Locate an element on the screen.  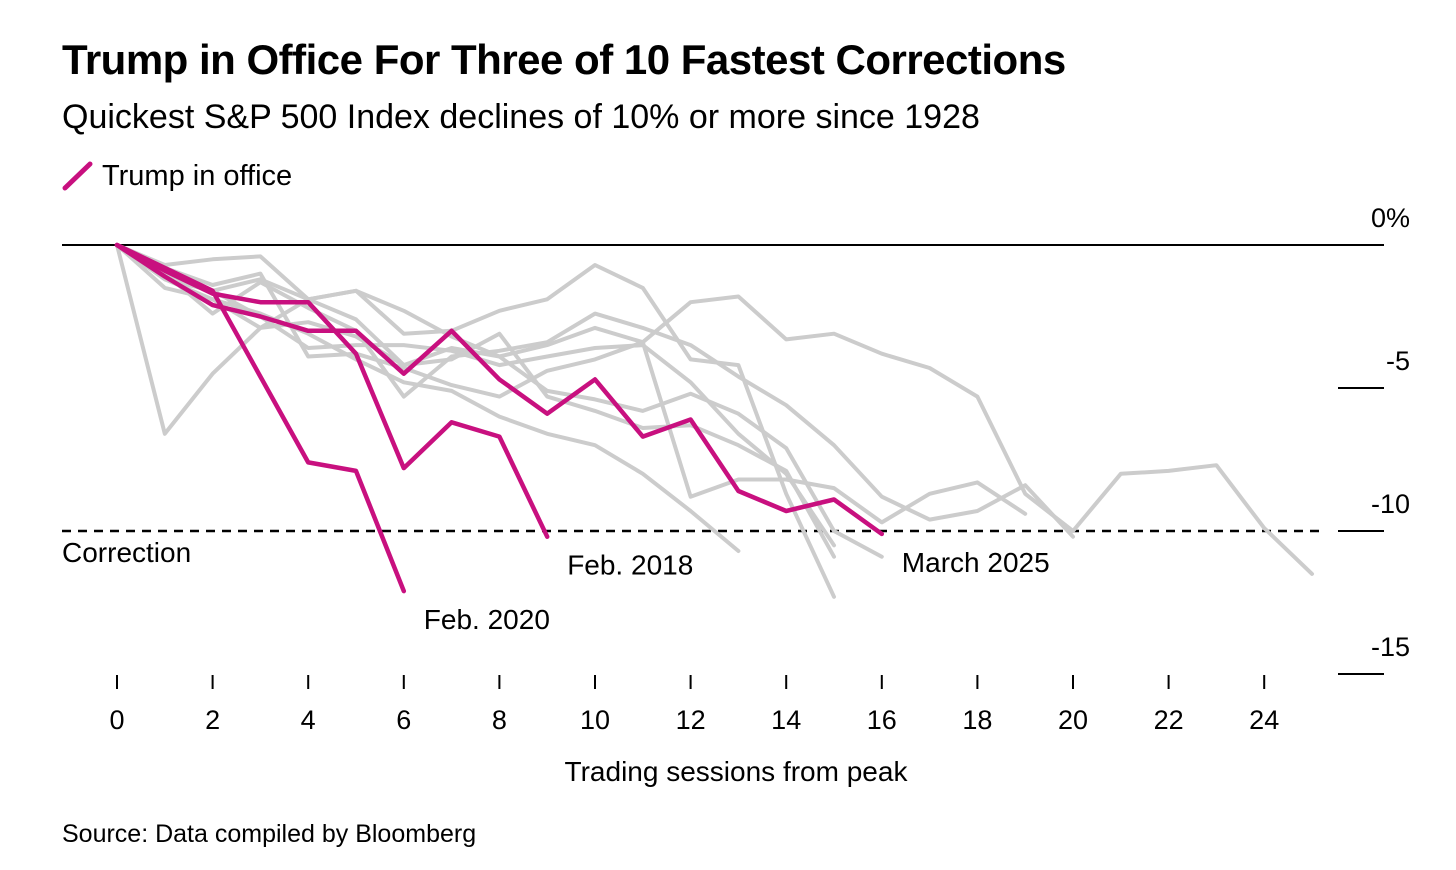
x-tick-label: 18 is located at coordinates (977, 720).